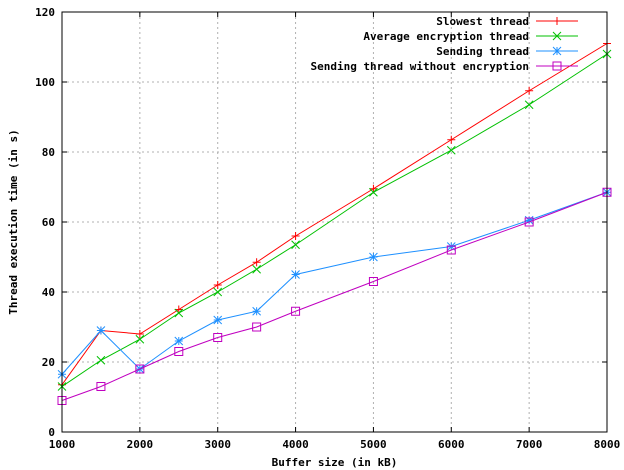 This screenshot has width=624, height=470. What do you see at coordinates (48, 362) in the screenshot?
I see `y-tick-label: 20` at bounding box center [48, 362].